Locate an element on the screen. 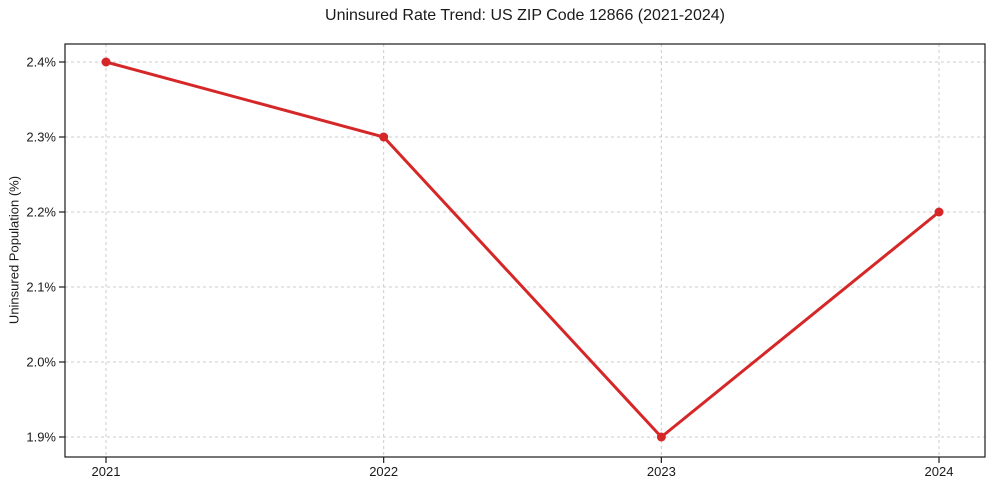 Image resolution: width=989 pixels, height=490 pixels. y-tick-label: 1.9% is located at coordinates (41, 437).